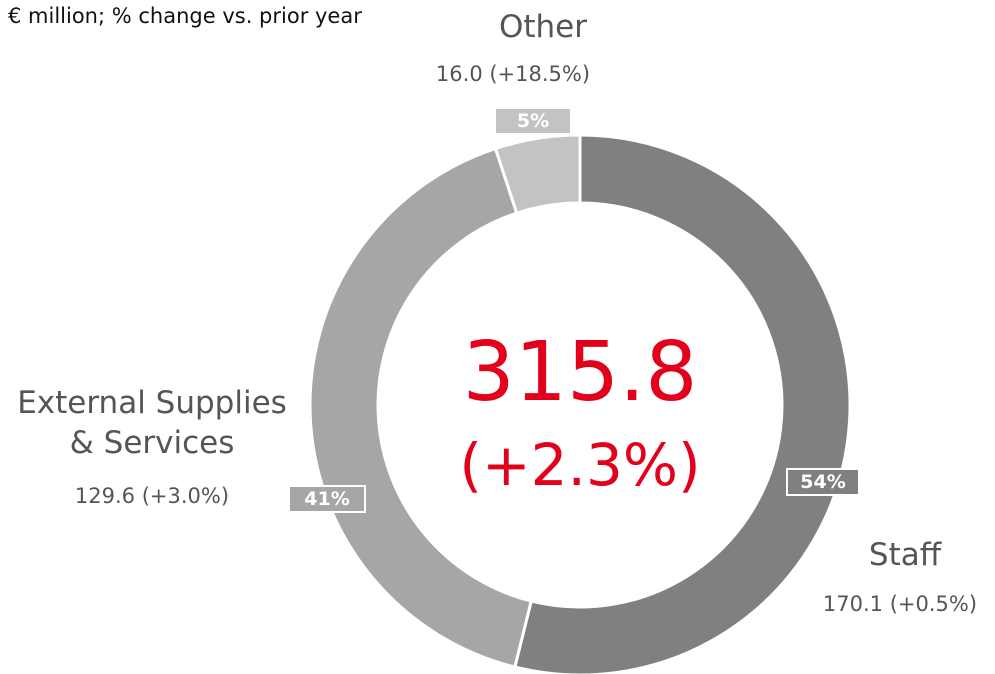  I want to click on value-label: 16.0 (+18.5%), so click(513, 74).